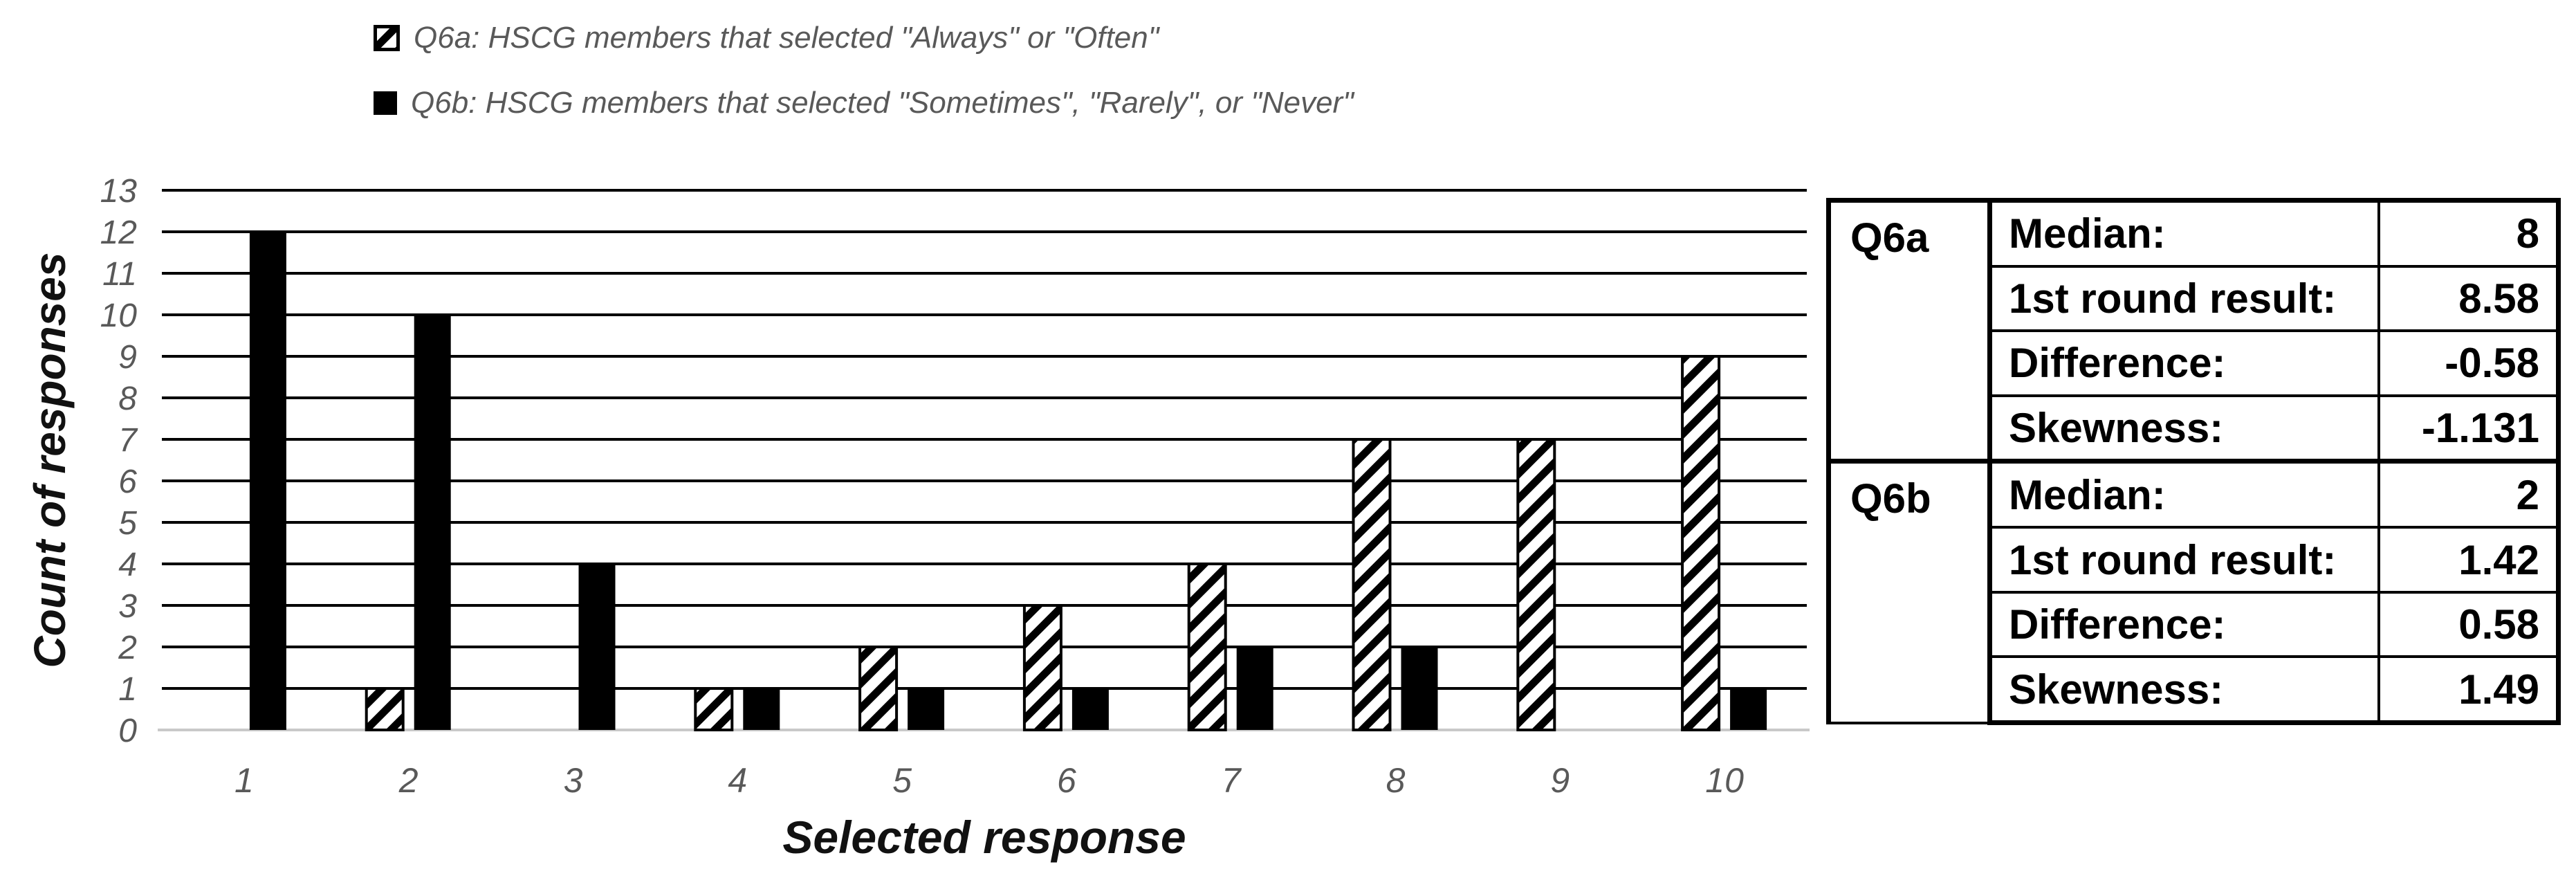 This screenshot has width=2576, height=896. Describe the element at coordinates (128, 440) in the screenshot. I see `y-tick-label-7: 7` at that location.